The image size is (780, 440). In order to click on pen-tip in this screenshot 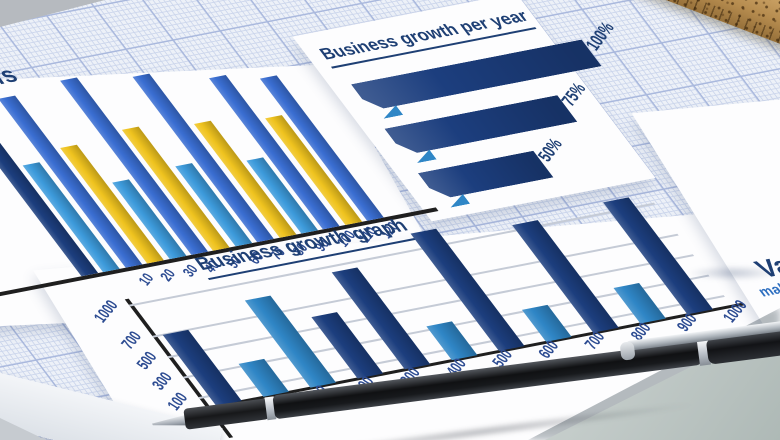, I will do `click(169, 421)`.